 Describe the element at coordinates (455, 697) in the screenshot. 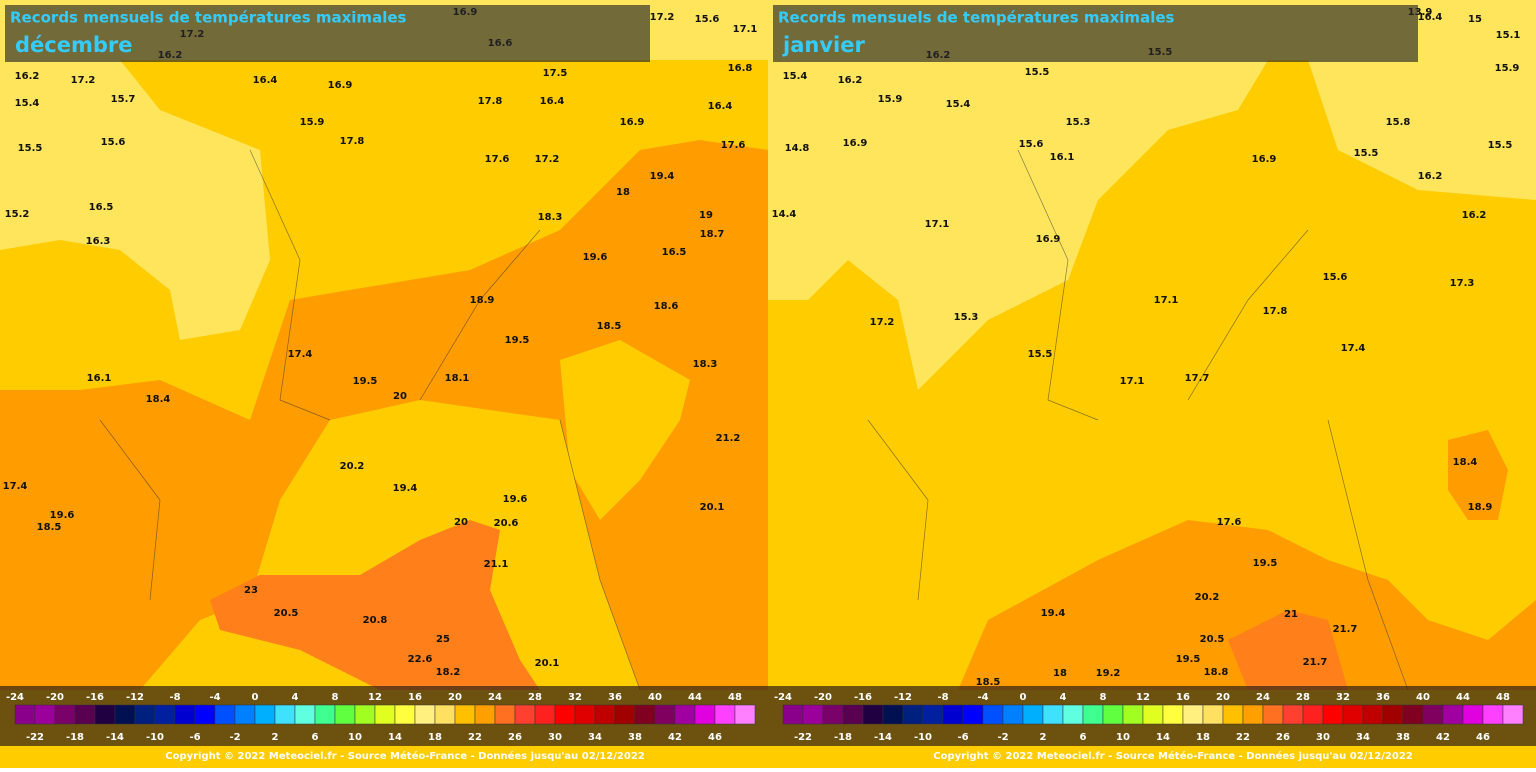

I see `scale-label: 20` at that location.